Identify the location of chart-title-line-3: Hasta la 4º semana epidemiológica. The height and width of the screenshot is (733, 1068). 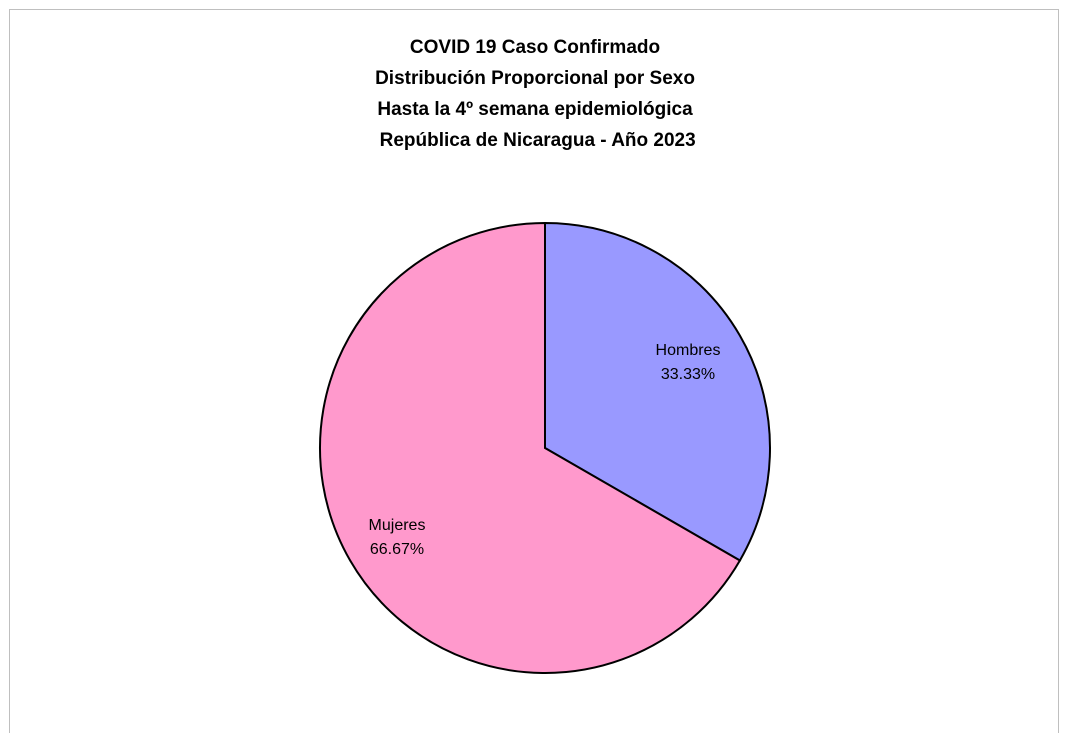
(535, 109).